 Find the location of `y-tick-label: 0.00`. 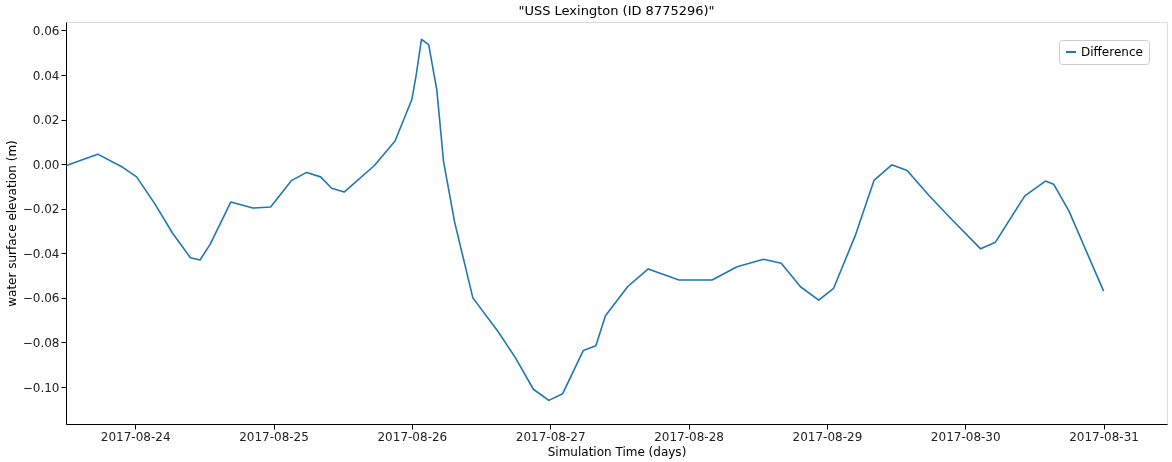

y-tick-label: 0.00 is located at coordinates (46, 164).